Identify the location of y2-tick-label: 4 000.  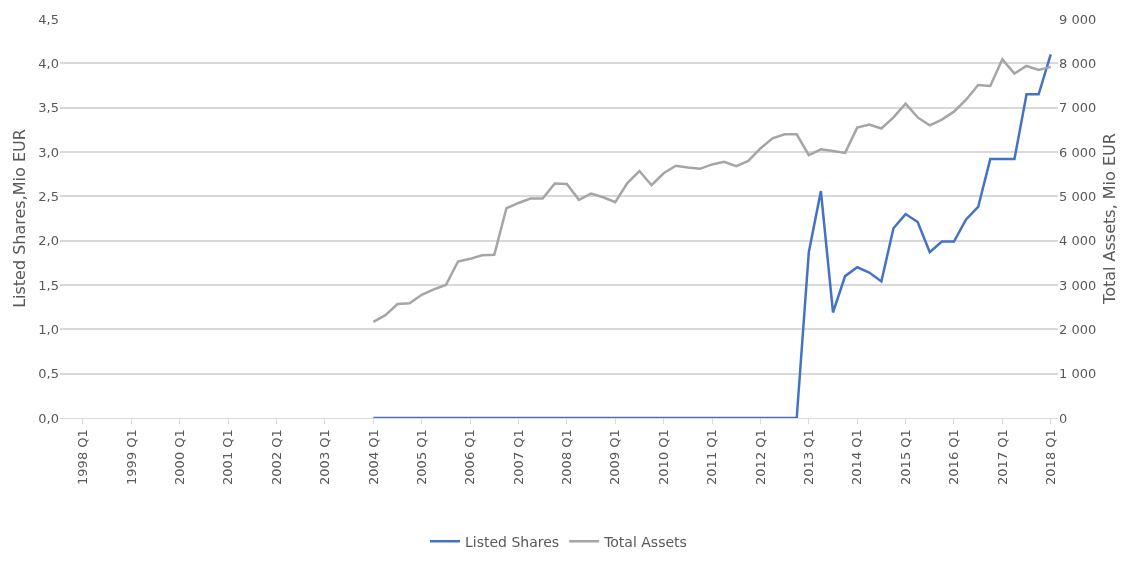
(1078, 241).